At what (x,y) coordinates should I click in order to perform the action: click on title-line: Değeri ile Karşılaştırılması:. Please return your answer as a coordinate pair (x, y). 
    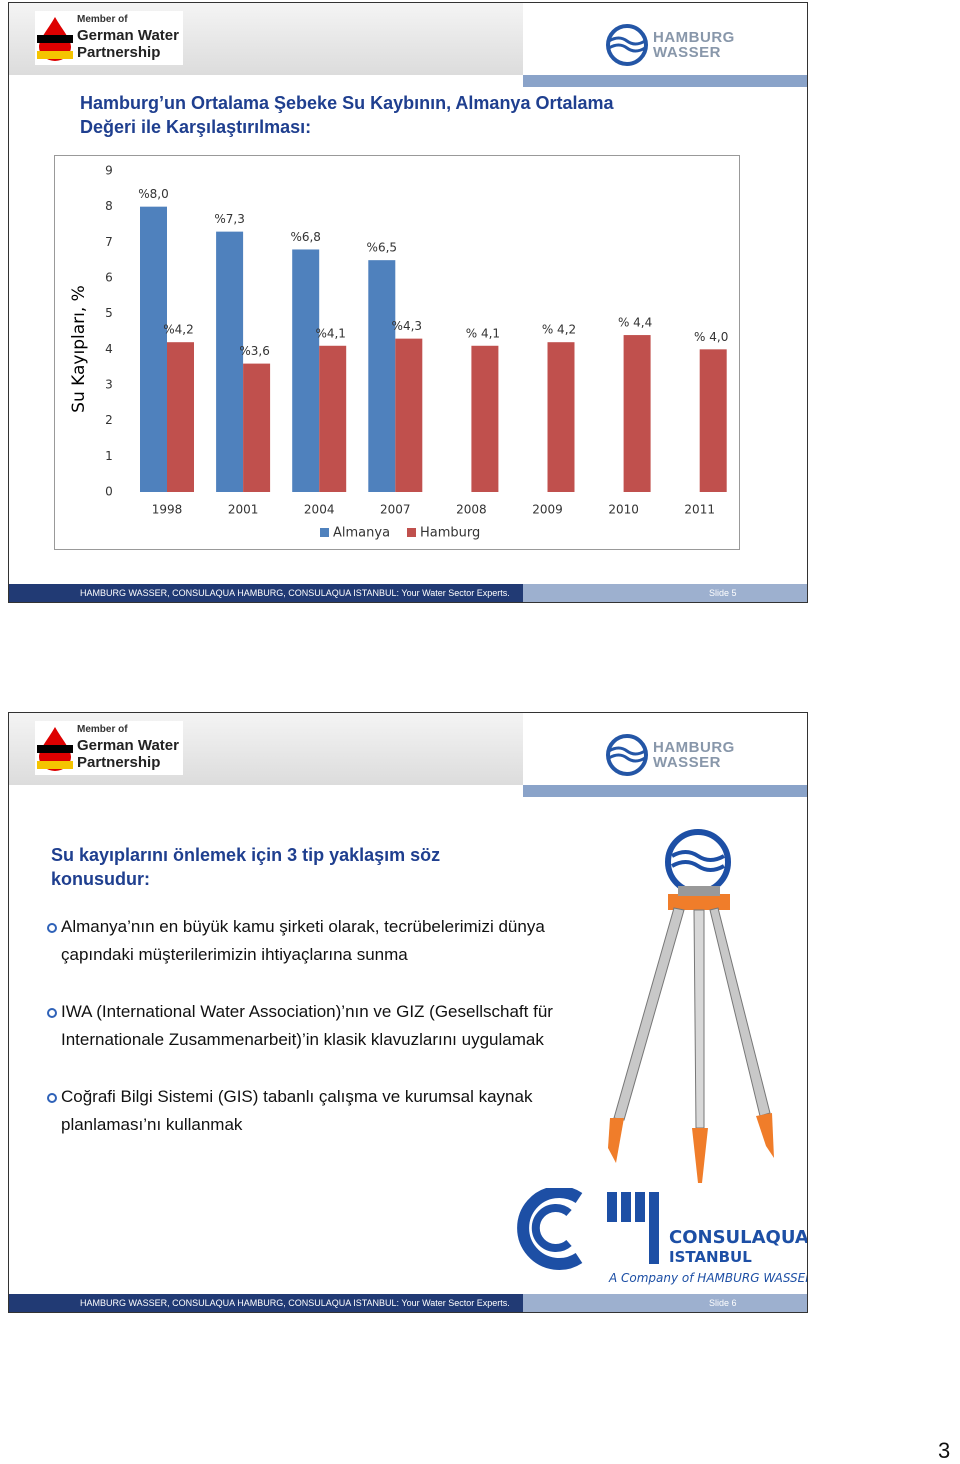
    Looking at the image, I should click on (196, 127).